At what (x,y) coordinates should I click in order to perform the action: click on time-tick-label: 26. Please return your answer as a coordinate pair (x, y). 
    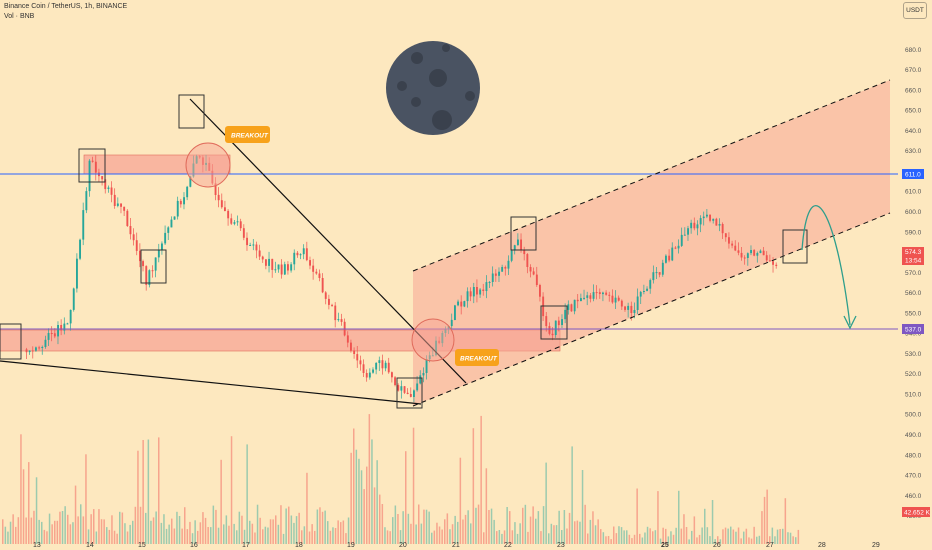
    Looking at the image, I should click on (717, 545).